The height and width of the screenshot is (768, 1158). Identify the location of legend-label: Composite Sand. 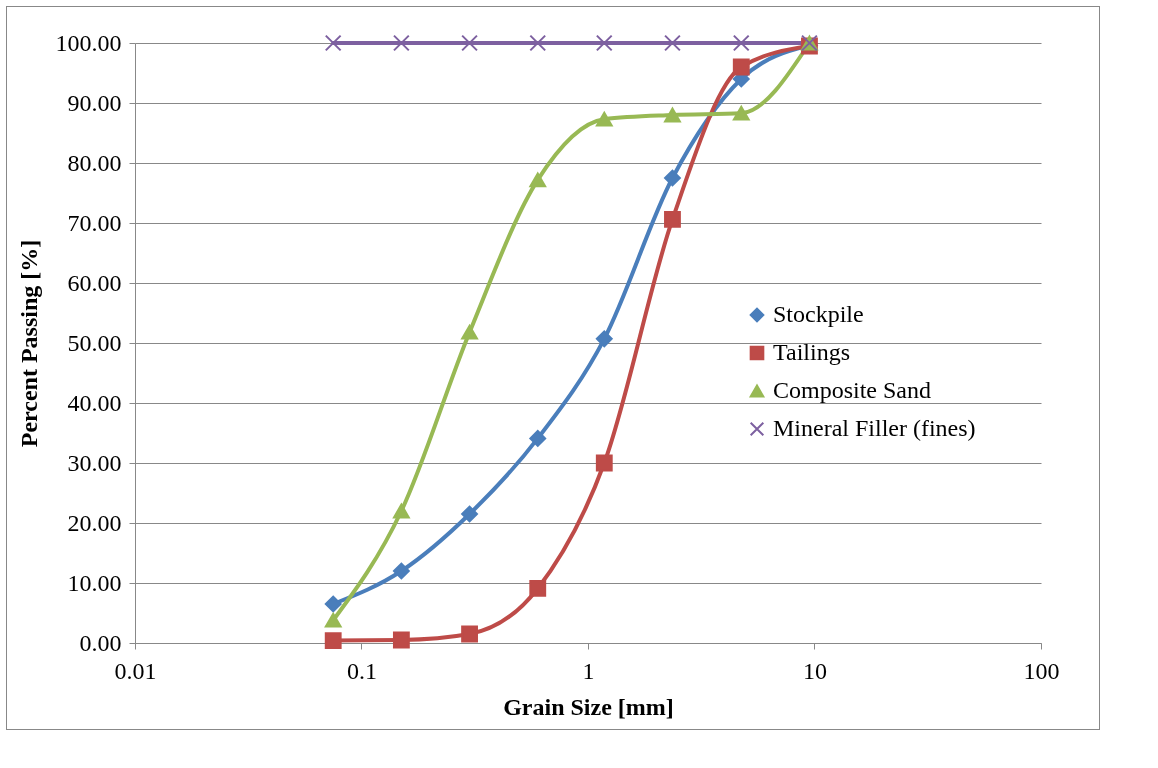
(852, 390).